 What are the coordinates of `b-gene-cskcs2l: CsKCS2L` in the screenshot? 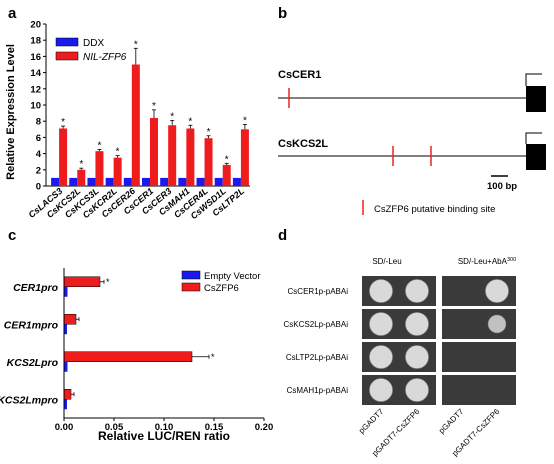 It's located at (303, 144).